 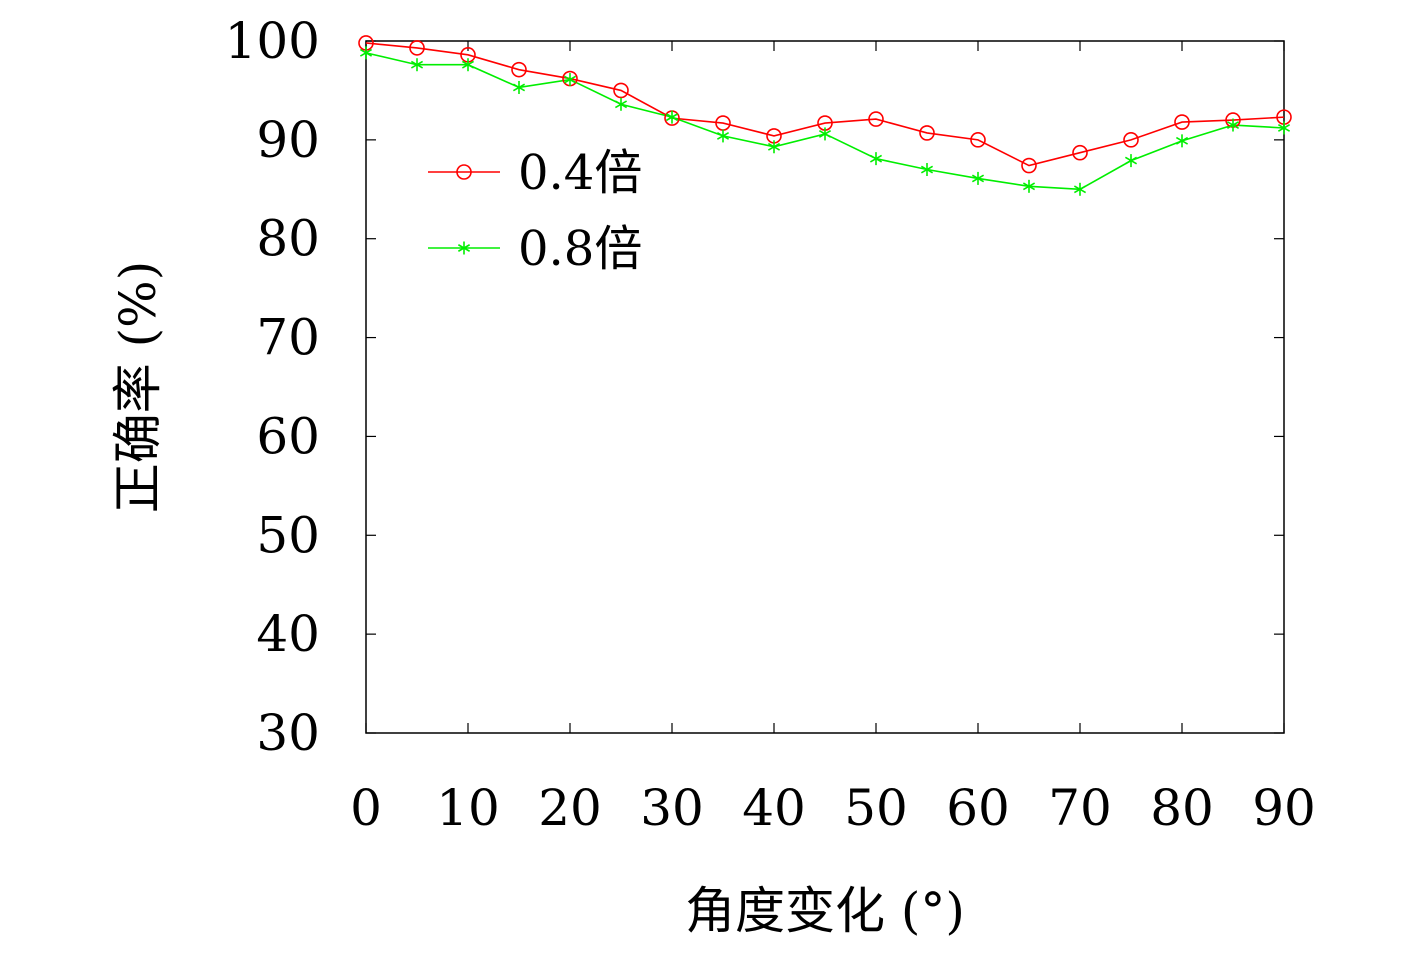 What do you see at coordinates (580, 173) in the screenshot?
I see `legend-label: 0.4倍` at bounding box center [580, 173].